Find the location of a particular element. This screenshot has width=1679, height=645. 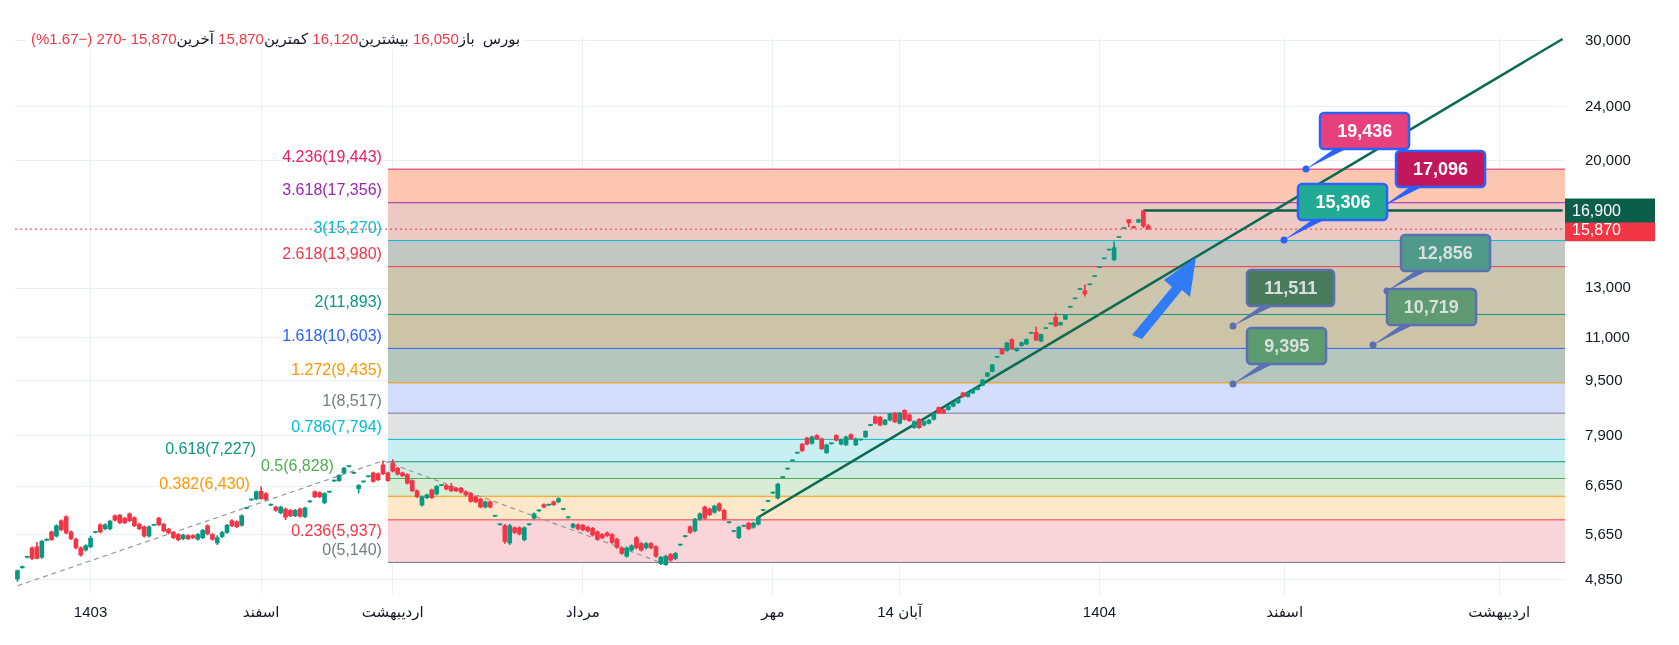

ref-line-label: 0.618(7,227) is located at coordinates (210, 449).